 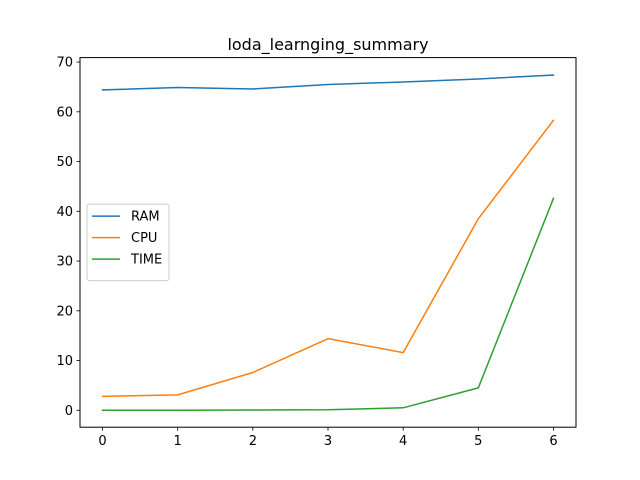 I want to click on legend-label-time: TIME, so click(x=146, y=260).